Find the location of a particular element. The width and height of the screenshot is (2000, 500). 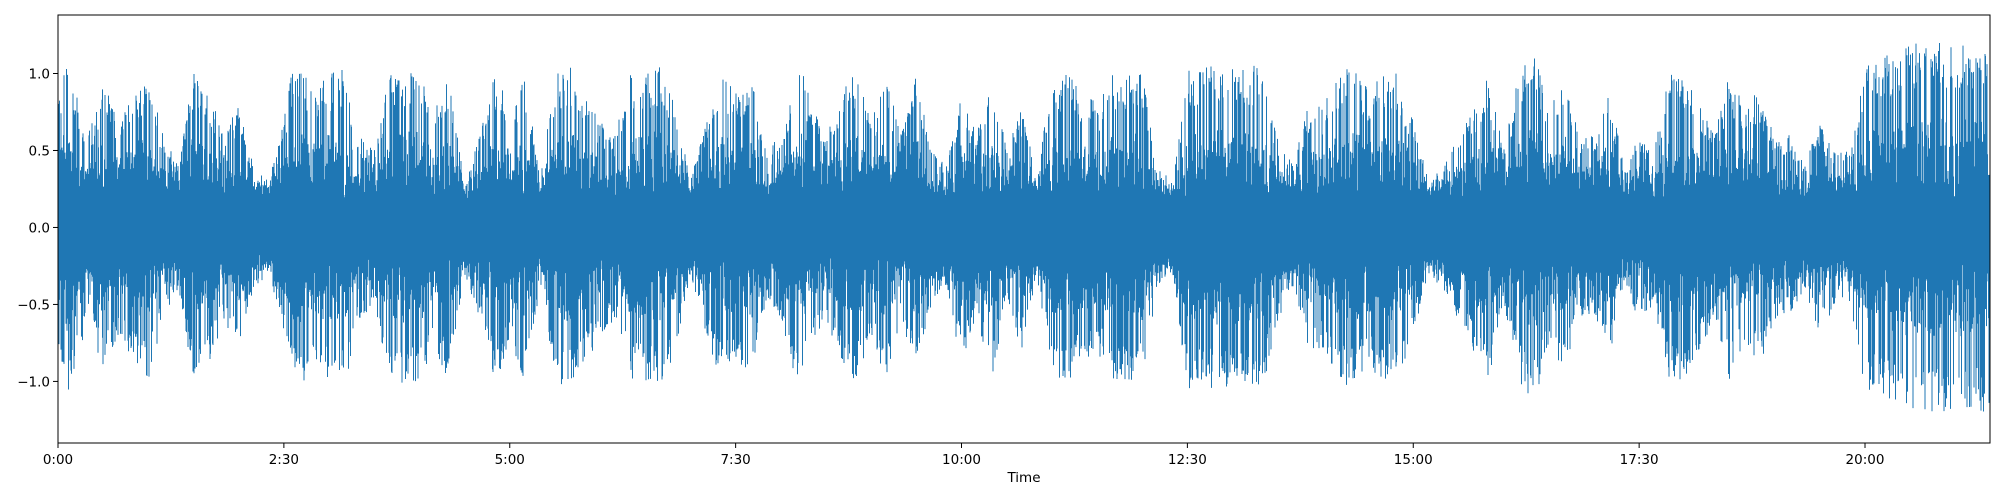

y-tick-label: 0.0 is located at coordinates (39, 228).